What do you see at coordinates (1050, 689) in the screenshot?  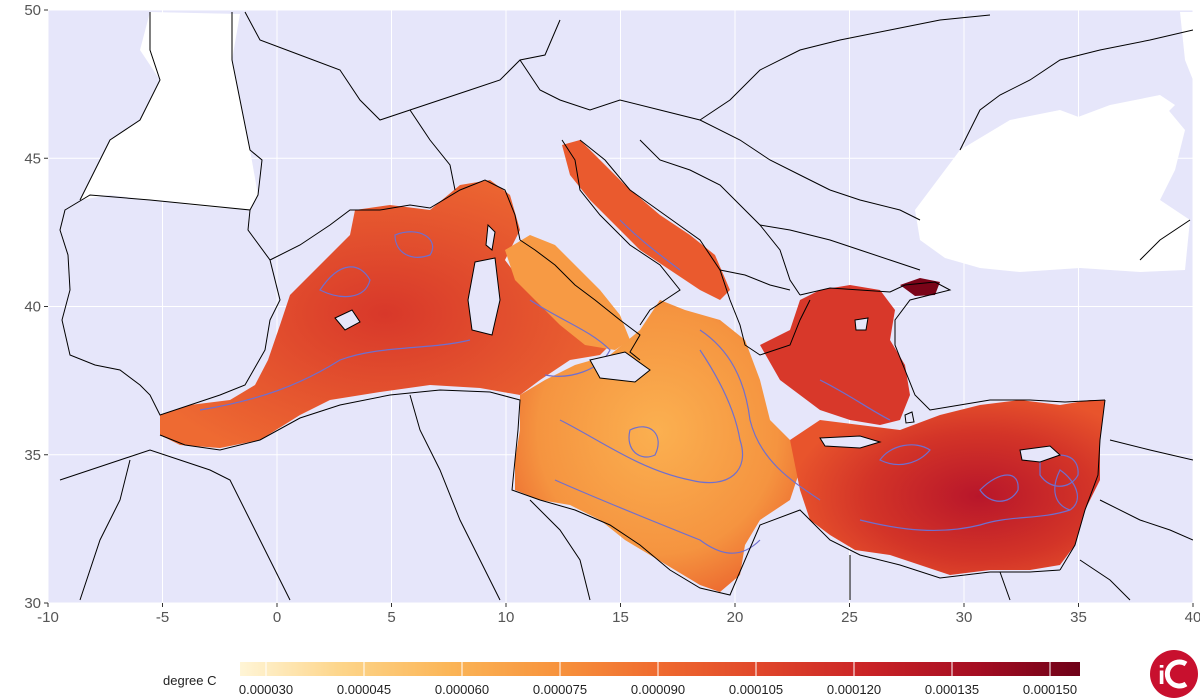 I see `legend-tick-label: 0.000150` at bounding box center [1050, 689].